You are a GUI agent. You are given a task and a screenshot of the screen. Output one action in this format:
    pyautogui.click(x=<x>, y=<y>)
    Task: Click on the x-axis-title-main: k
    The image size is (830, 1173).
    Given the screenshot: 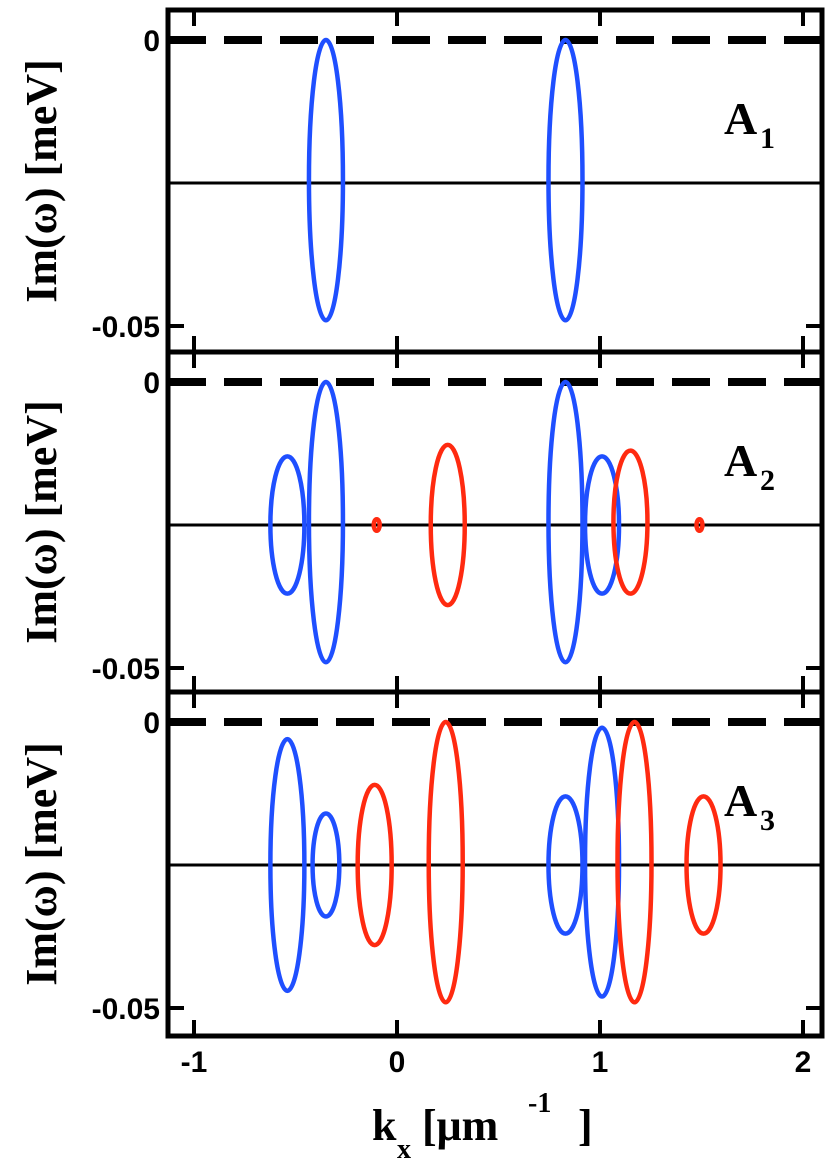 What is the action you would take?
    pyautogui.click(x=384, y=1125)
    